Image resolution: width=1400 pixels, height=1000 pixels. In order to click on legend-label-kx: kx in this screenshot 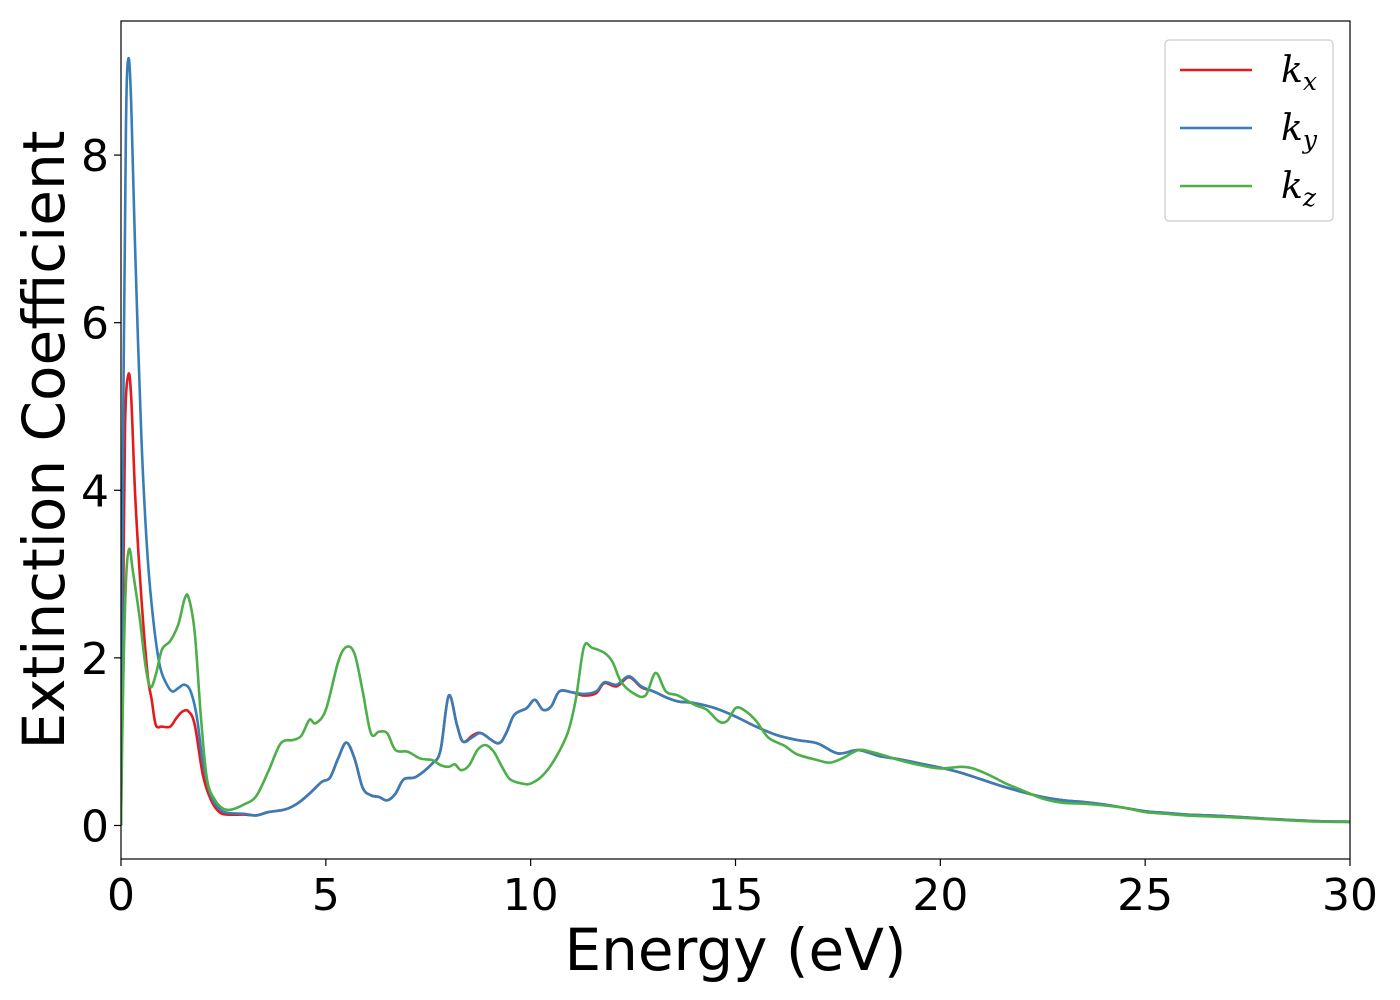, I will do `click(1299, 73)`.